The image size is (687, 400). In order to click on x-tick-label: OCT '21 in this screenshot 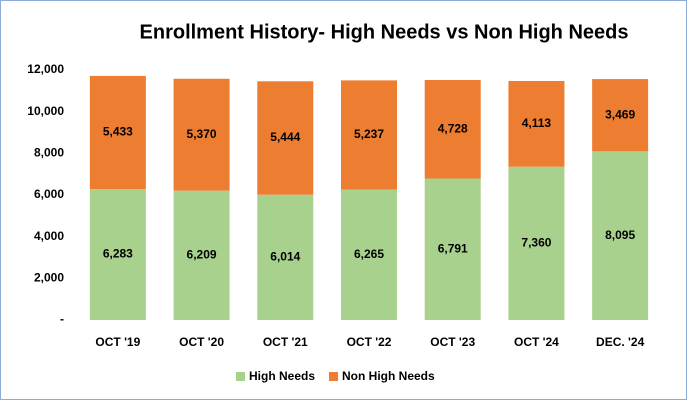, I will do `click(285, 342)`.